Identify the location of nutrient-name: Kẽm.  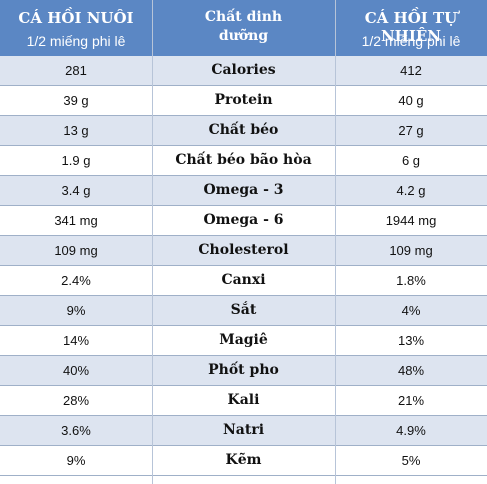
(243, 460).